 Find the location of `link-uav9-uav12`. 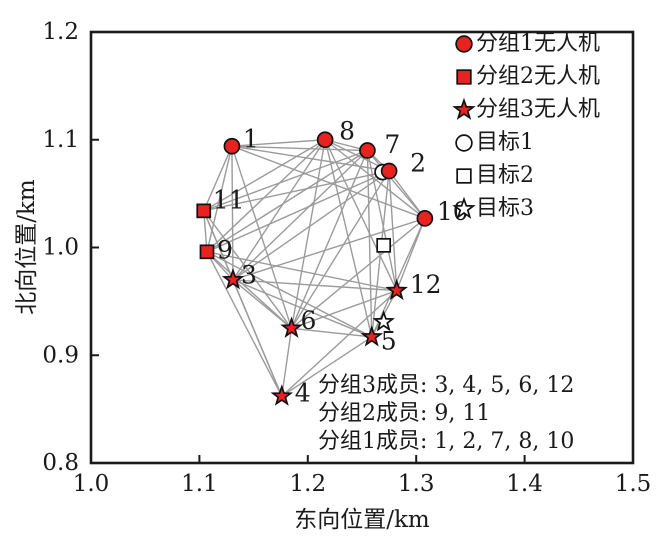

link-uav9-uav12 is located at coordinates (301, 271).